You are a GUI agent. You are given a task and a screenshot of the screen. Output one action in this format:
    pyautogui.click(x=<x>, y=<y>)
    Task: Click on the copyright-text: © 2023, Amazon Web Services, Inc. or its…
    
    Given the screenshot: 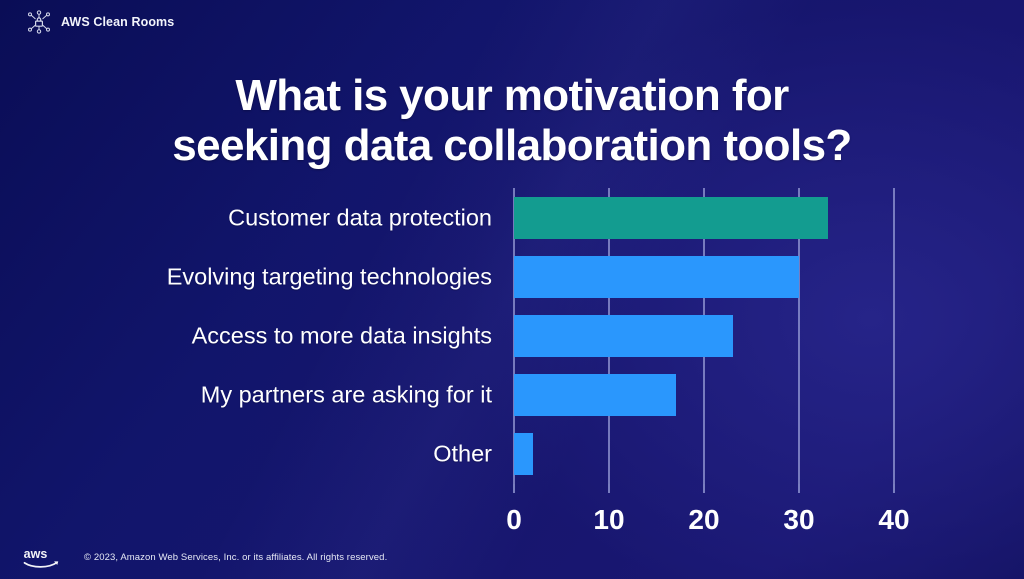 What is the action you would take?
    pyautogui.click(x=236, y=557)
    